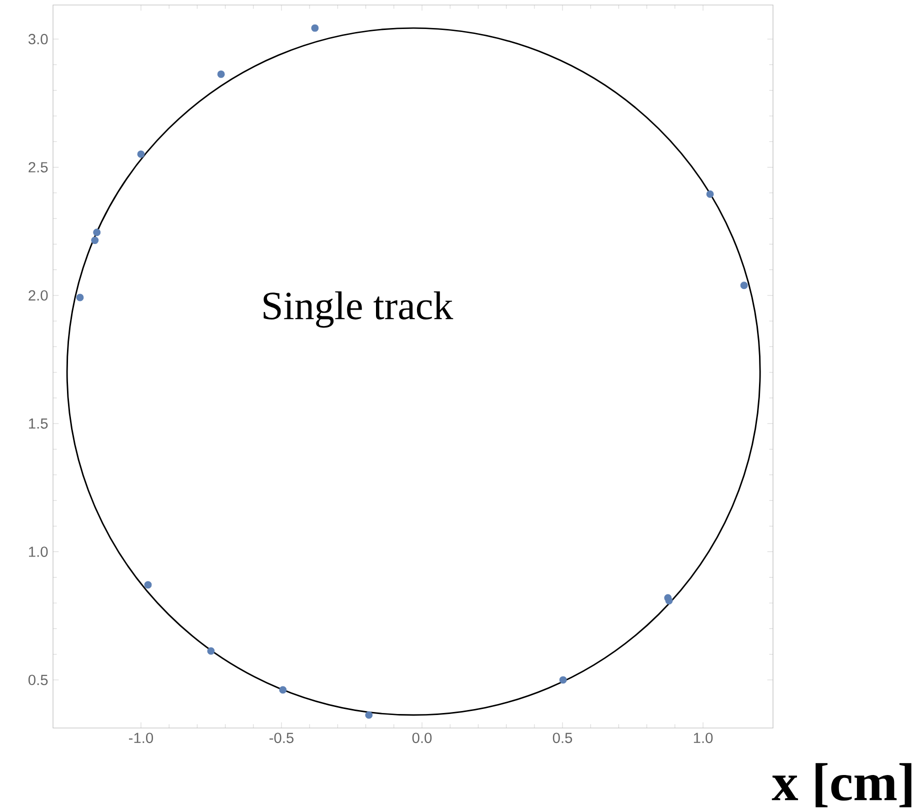 The height and width of the screenshot is (812, 923). What do you see at coordinates (38, 680) in the screenshot?
I see `y-tick-label: 0.5` at bounding box center [38, 680].